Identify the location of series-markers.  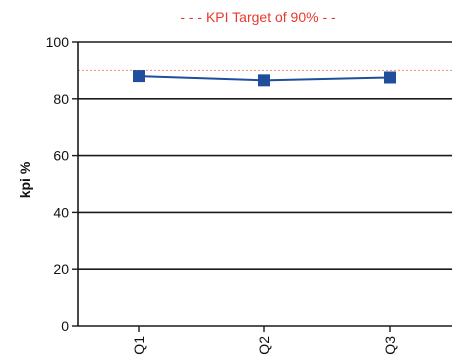
(264, 78).